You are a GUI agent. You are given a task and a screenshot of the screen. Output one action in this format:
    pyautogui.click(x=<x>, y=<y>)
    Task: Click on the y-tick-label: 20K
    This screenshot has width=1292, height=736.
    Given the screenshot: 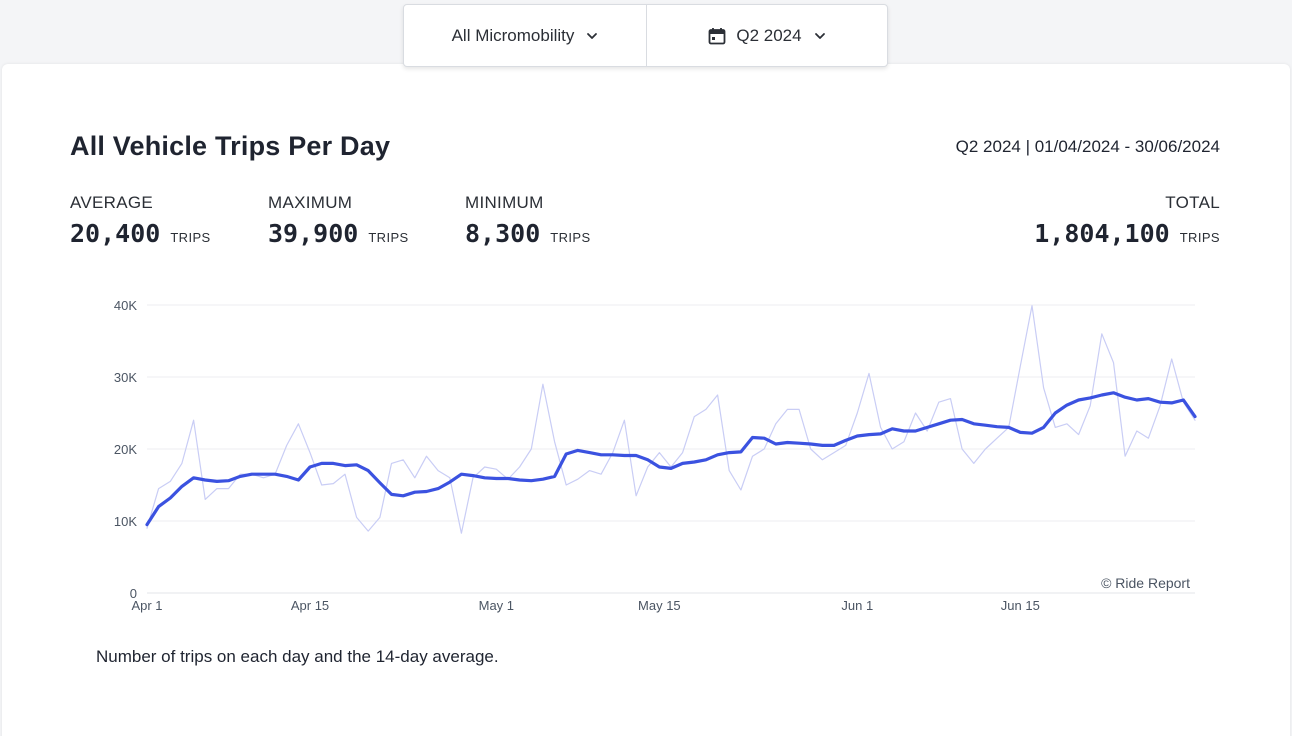 What is the action you would take?
    pyautogui.click(x=125, y=449)
    